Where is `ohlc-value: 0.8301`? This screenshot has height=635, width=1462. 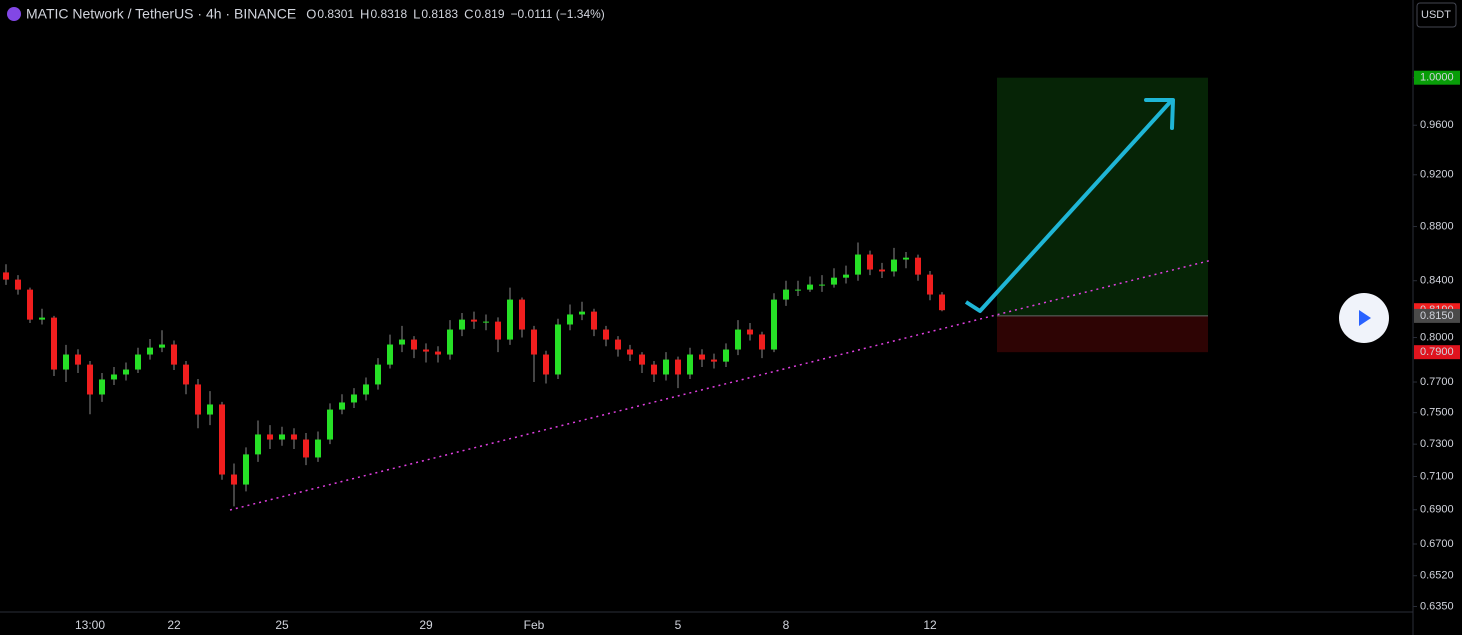 ohlc-value: 0.8301 is located at coordinates (335, 14).